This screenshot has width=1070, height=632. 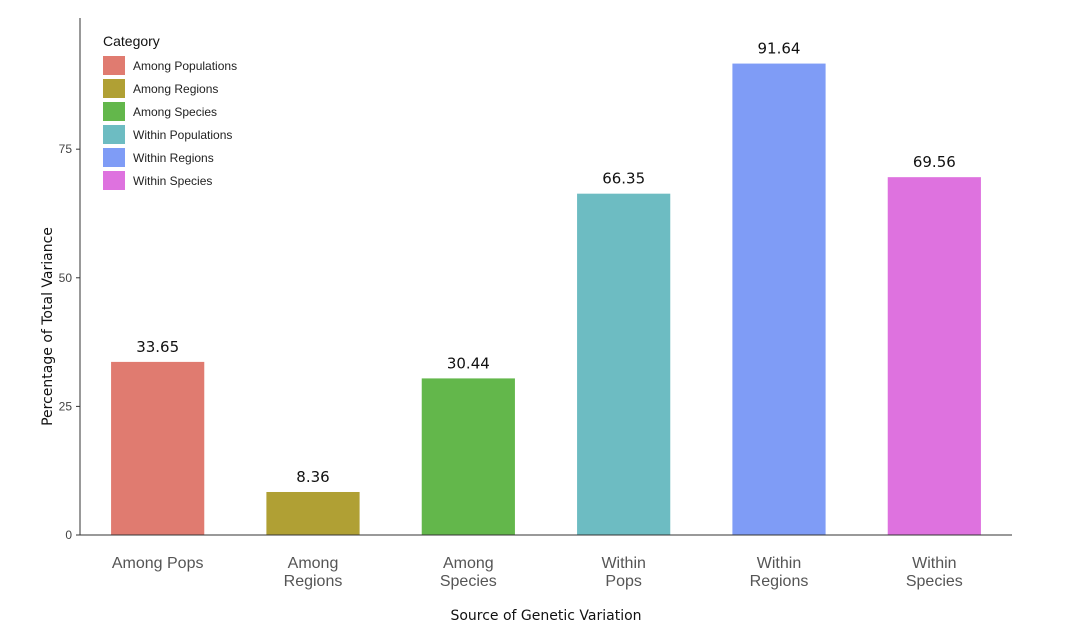 I want to click on y-tick-label: 75, so click(x=66, y=149).